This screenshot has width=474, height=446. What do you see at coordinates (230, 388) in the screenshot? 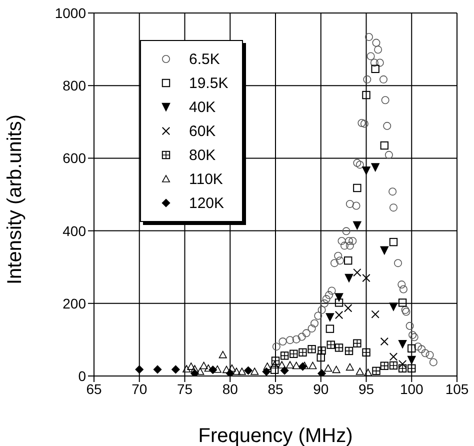
I see `x-tick-label: 80` at bounding box center [230, 388].